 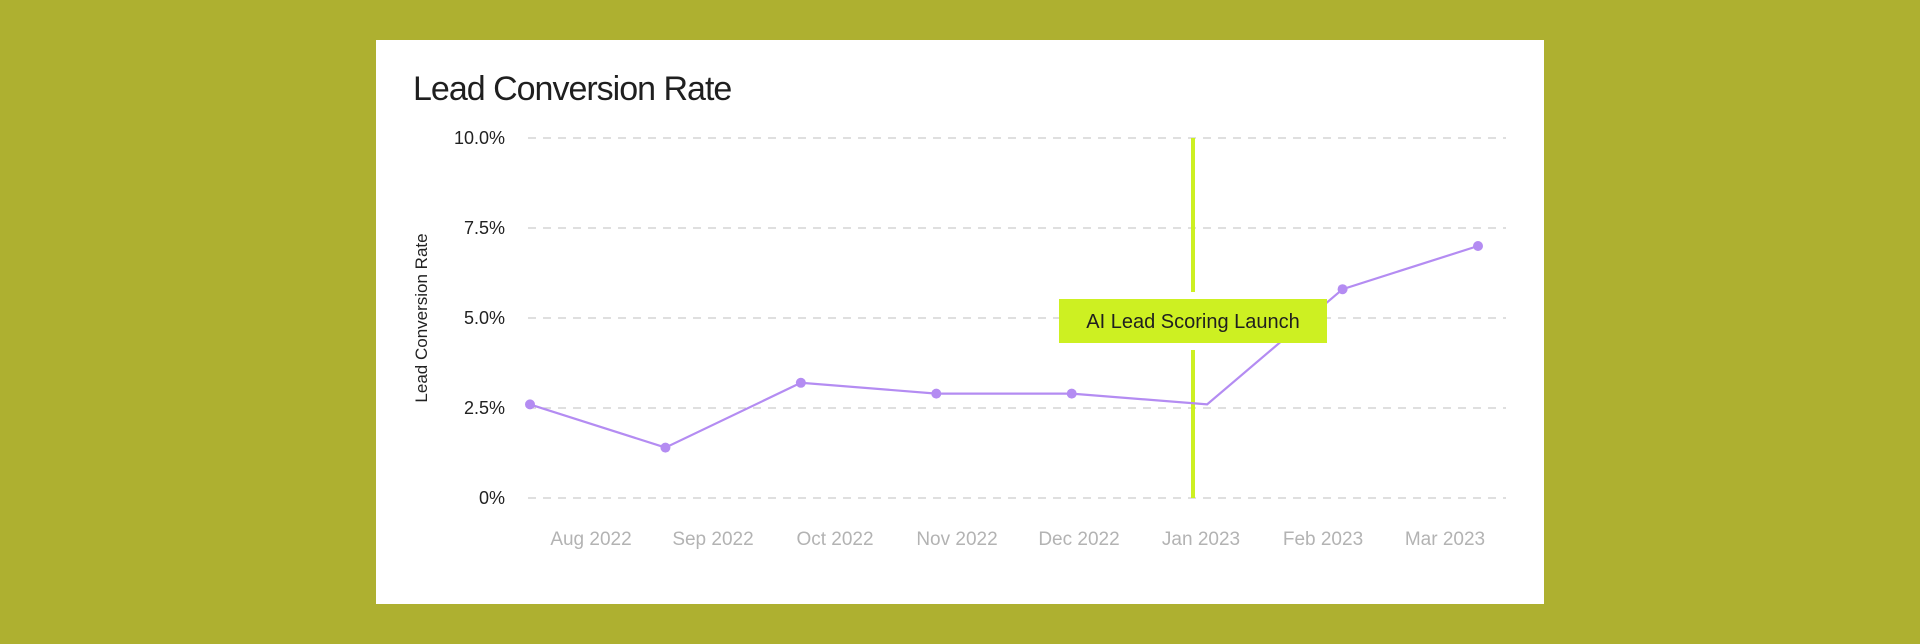 What do you see at coordinates (484, 318) in the screenshot?
I see `y-tick-label: 5.0%` at bounding box center [484, 318].